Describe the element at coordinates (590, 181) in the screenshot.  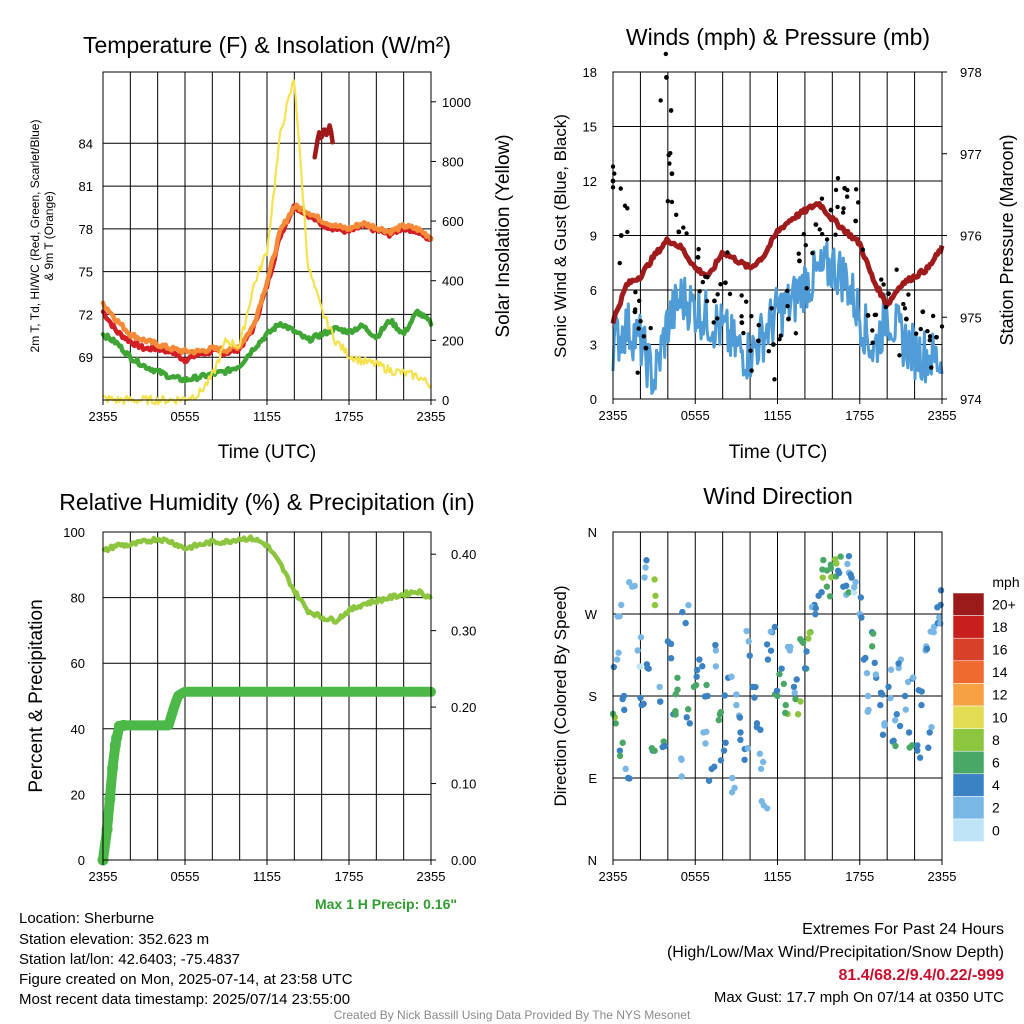
I see `wind-y-tick-label: 12` at that location.